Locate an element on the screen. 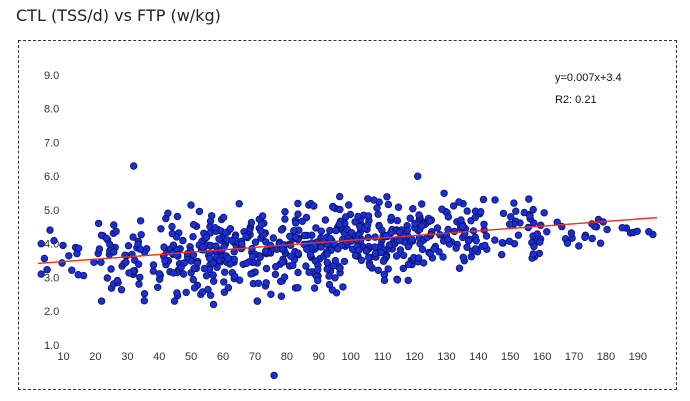  y-tick-label: 1.0 is located at coordinates (51, 346).